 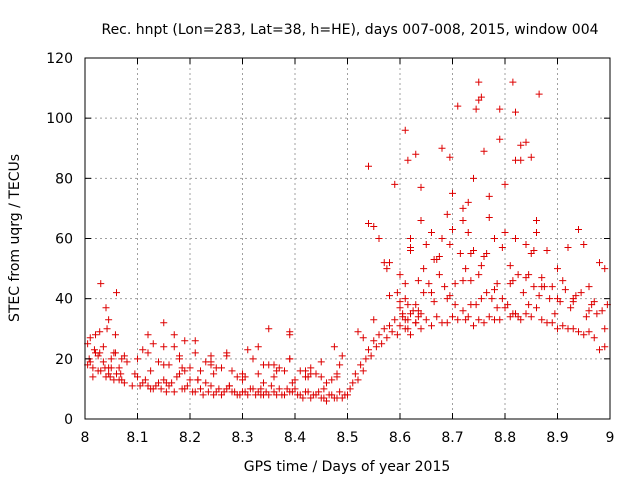 I want to click on x-tick-labels: 8 8.1 8.2 8.3 8.4 8.5 8.6 8.7 8.8 8.9 9, so click(x=348, y=438).